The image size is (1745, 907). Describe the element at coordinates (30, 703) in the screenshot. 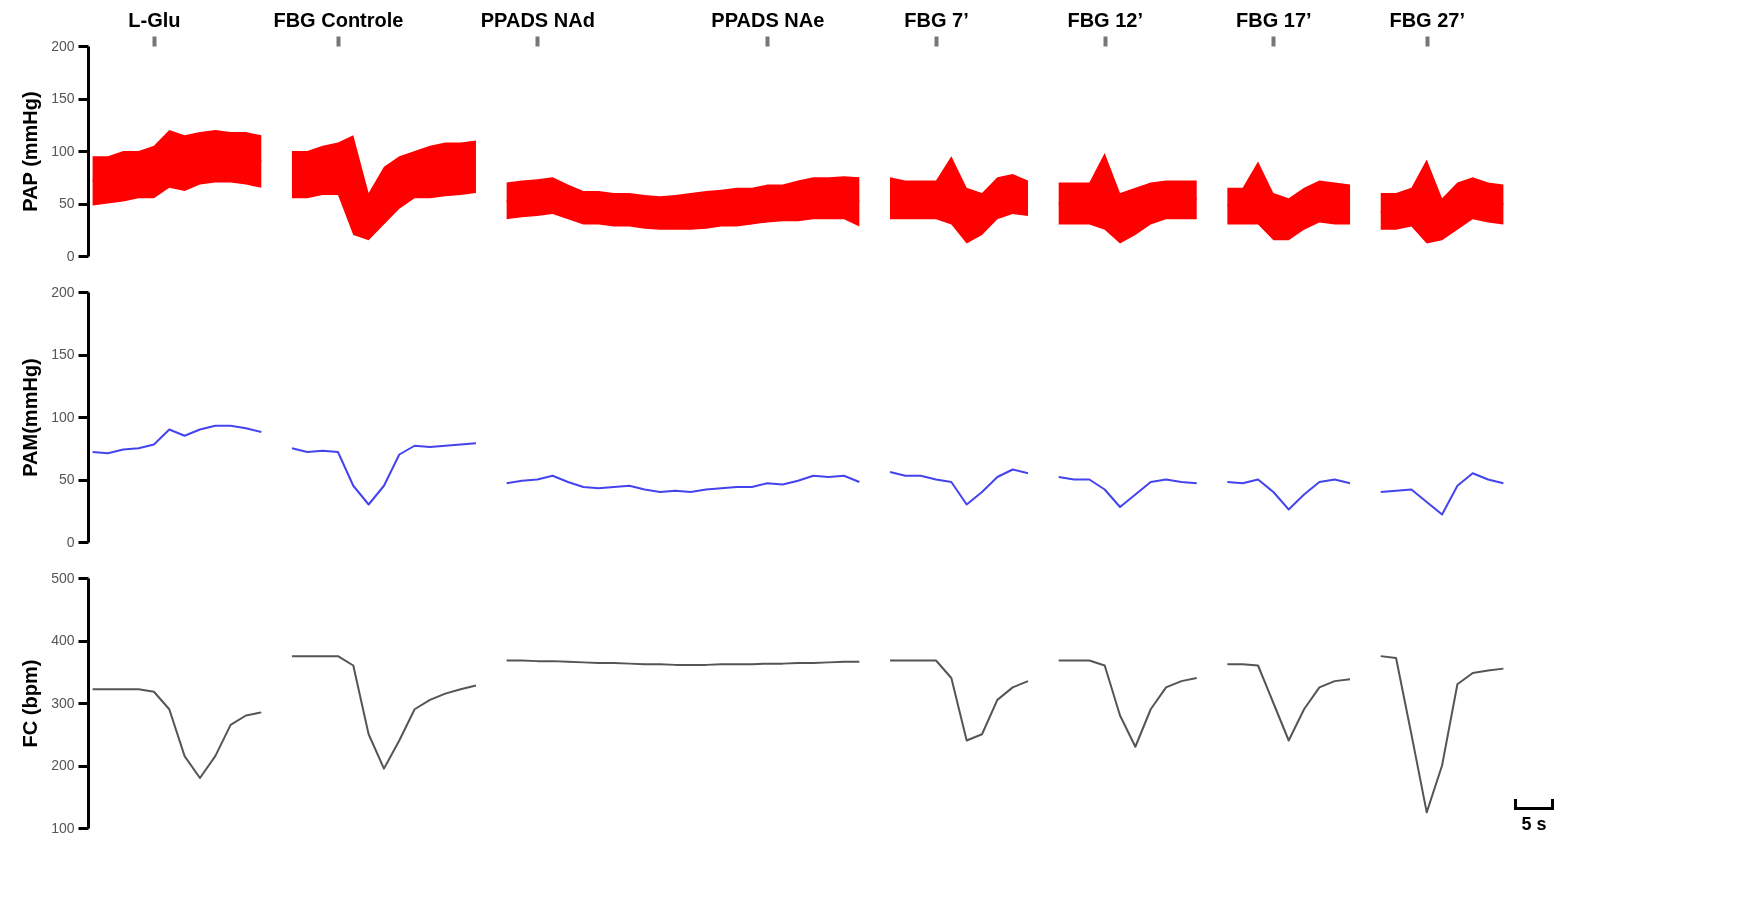

I see `y-axis-title: FC (bpm)` at that location.